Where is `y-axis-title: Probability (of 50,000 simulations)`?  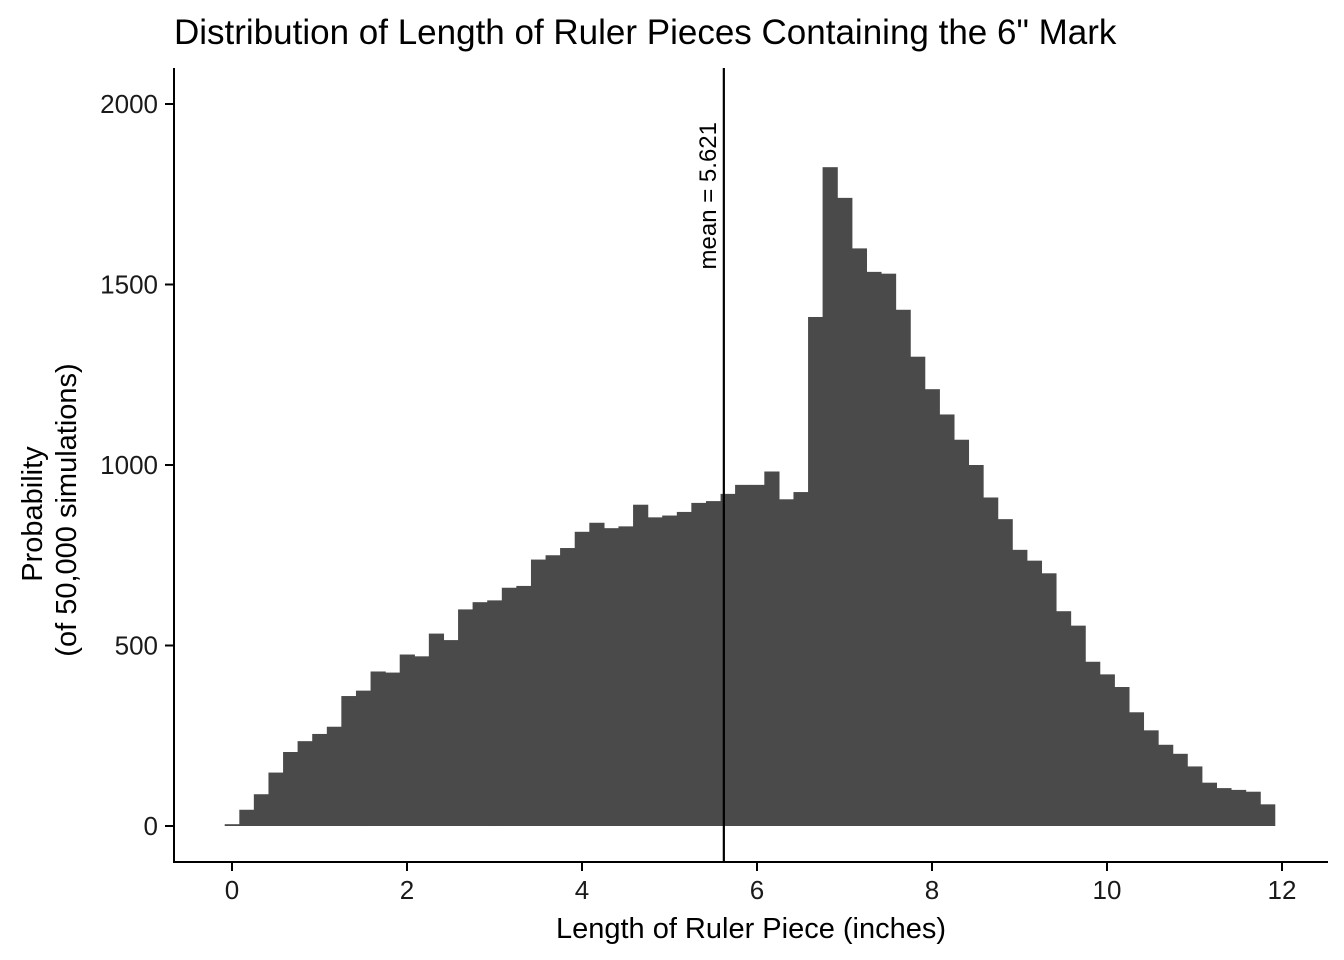 y-axis-title: Probability (of 50,000 simulations) is located at coordinates (50, 509).